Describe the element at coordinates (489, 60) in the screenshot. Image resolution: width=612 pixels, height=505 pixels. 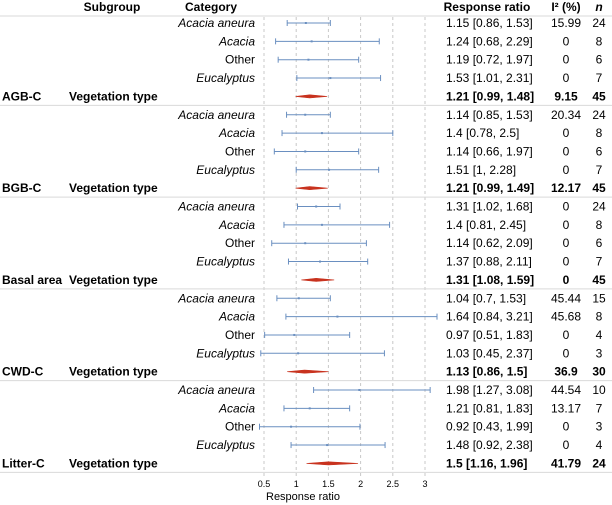
I see `response-ratio-value: 1.19 [0.72, 1.97]` at that location.